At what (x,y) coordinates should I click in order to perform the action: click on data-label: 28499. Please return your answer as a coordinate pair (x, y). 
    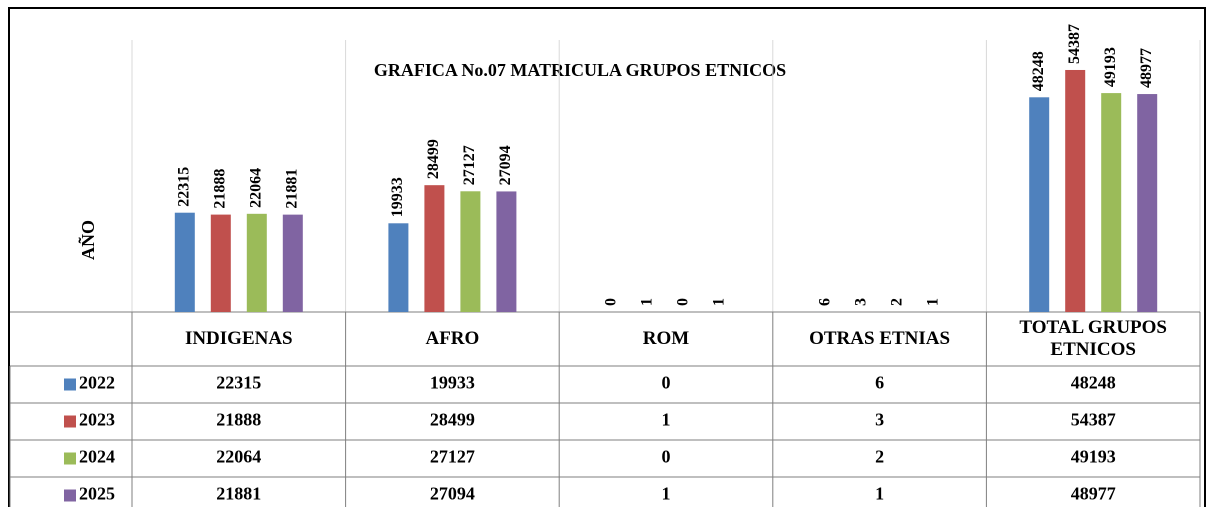
    Looking at the image, I should click on (433, 159).